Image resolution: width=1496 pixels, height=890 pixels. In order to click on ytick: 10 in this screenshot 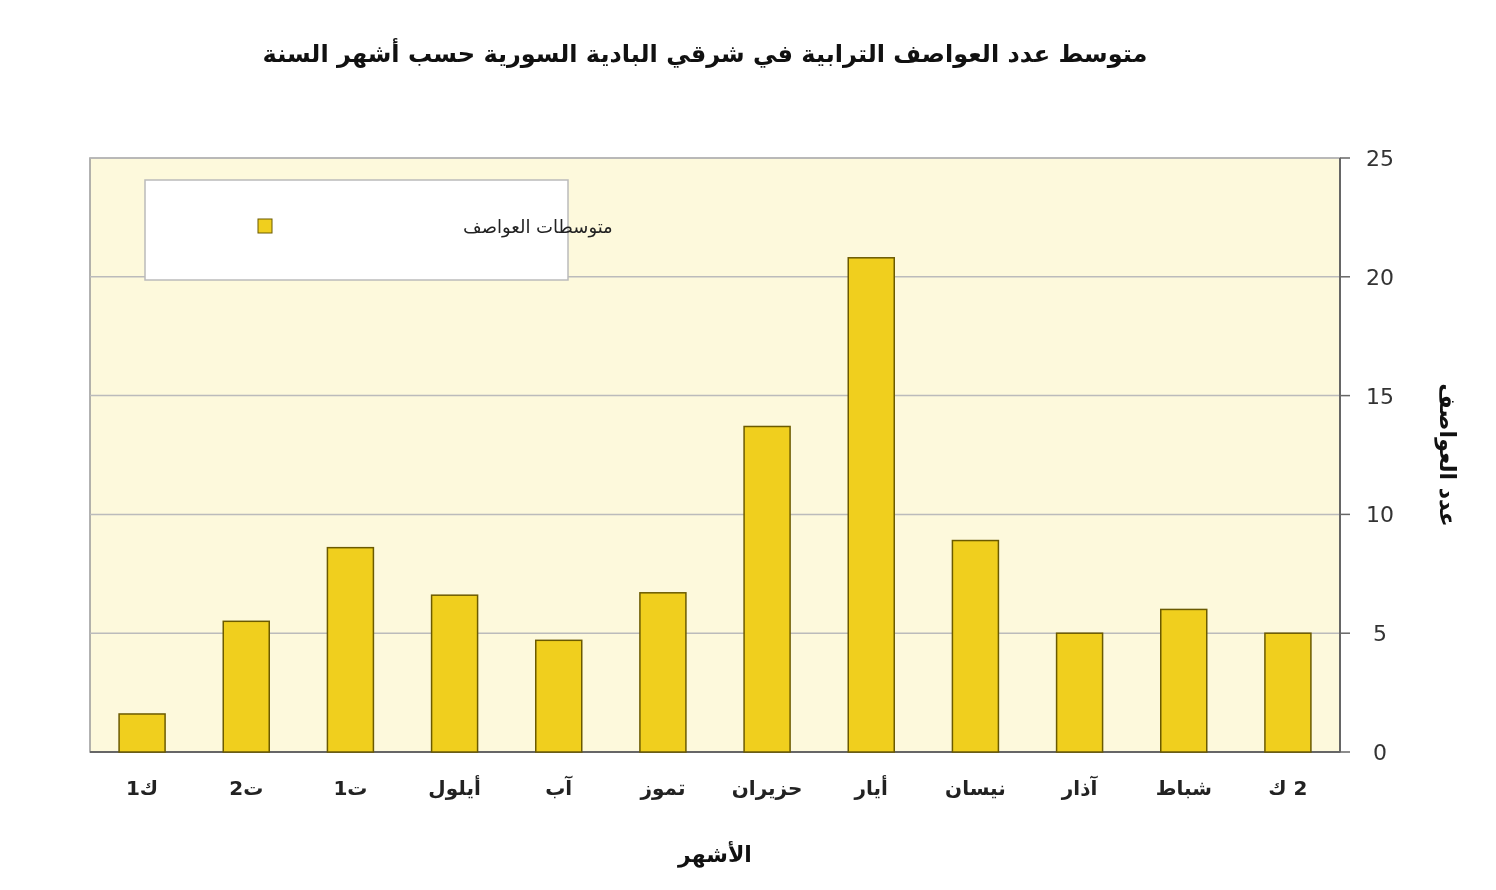, I will do `click(1380, 515)`.